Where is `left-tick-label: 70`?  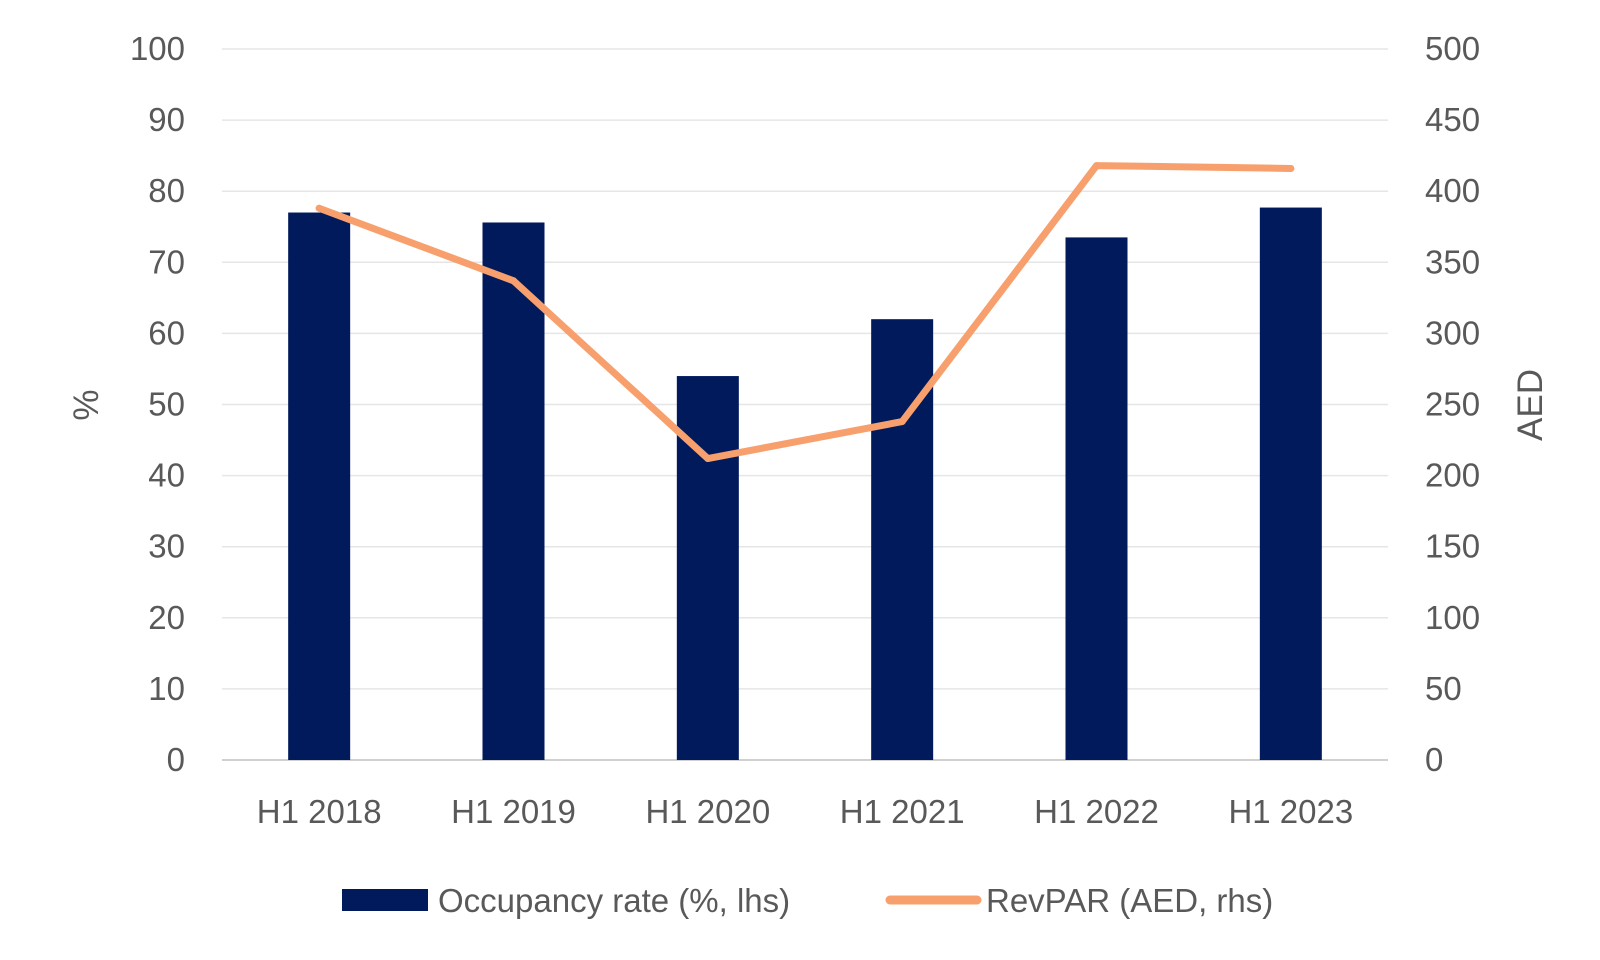 left-tick-label: 70 is located at coordinates (166, 261).